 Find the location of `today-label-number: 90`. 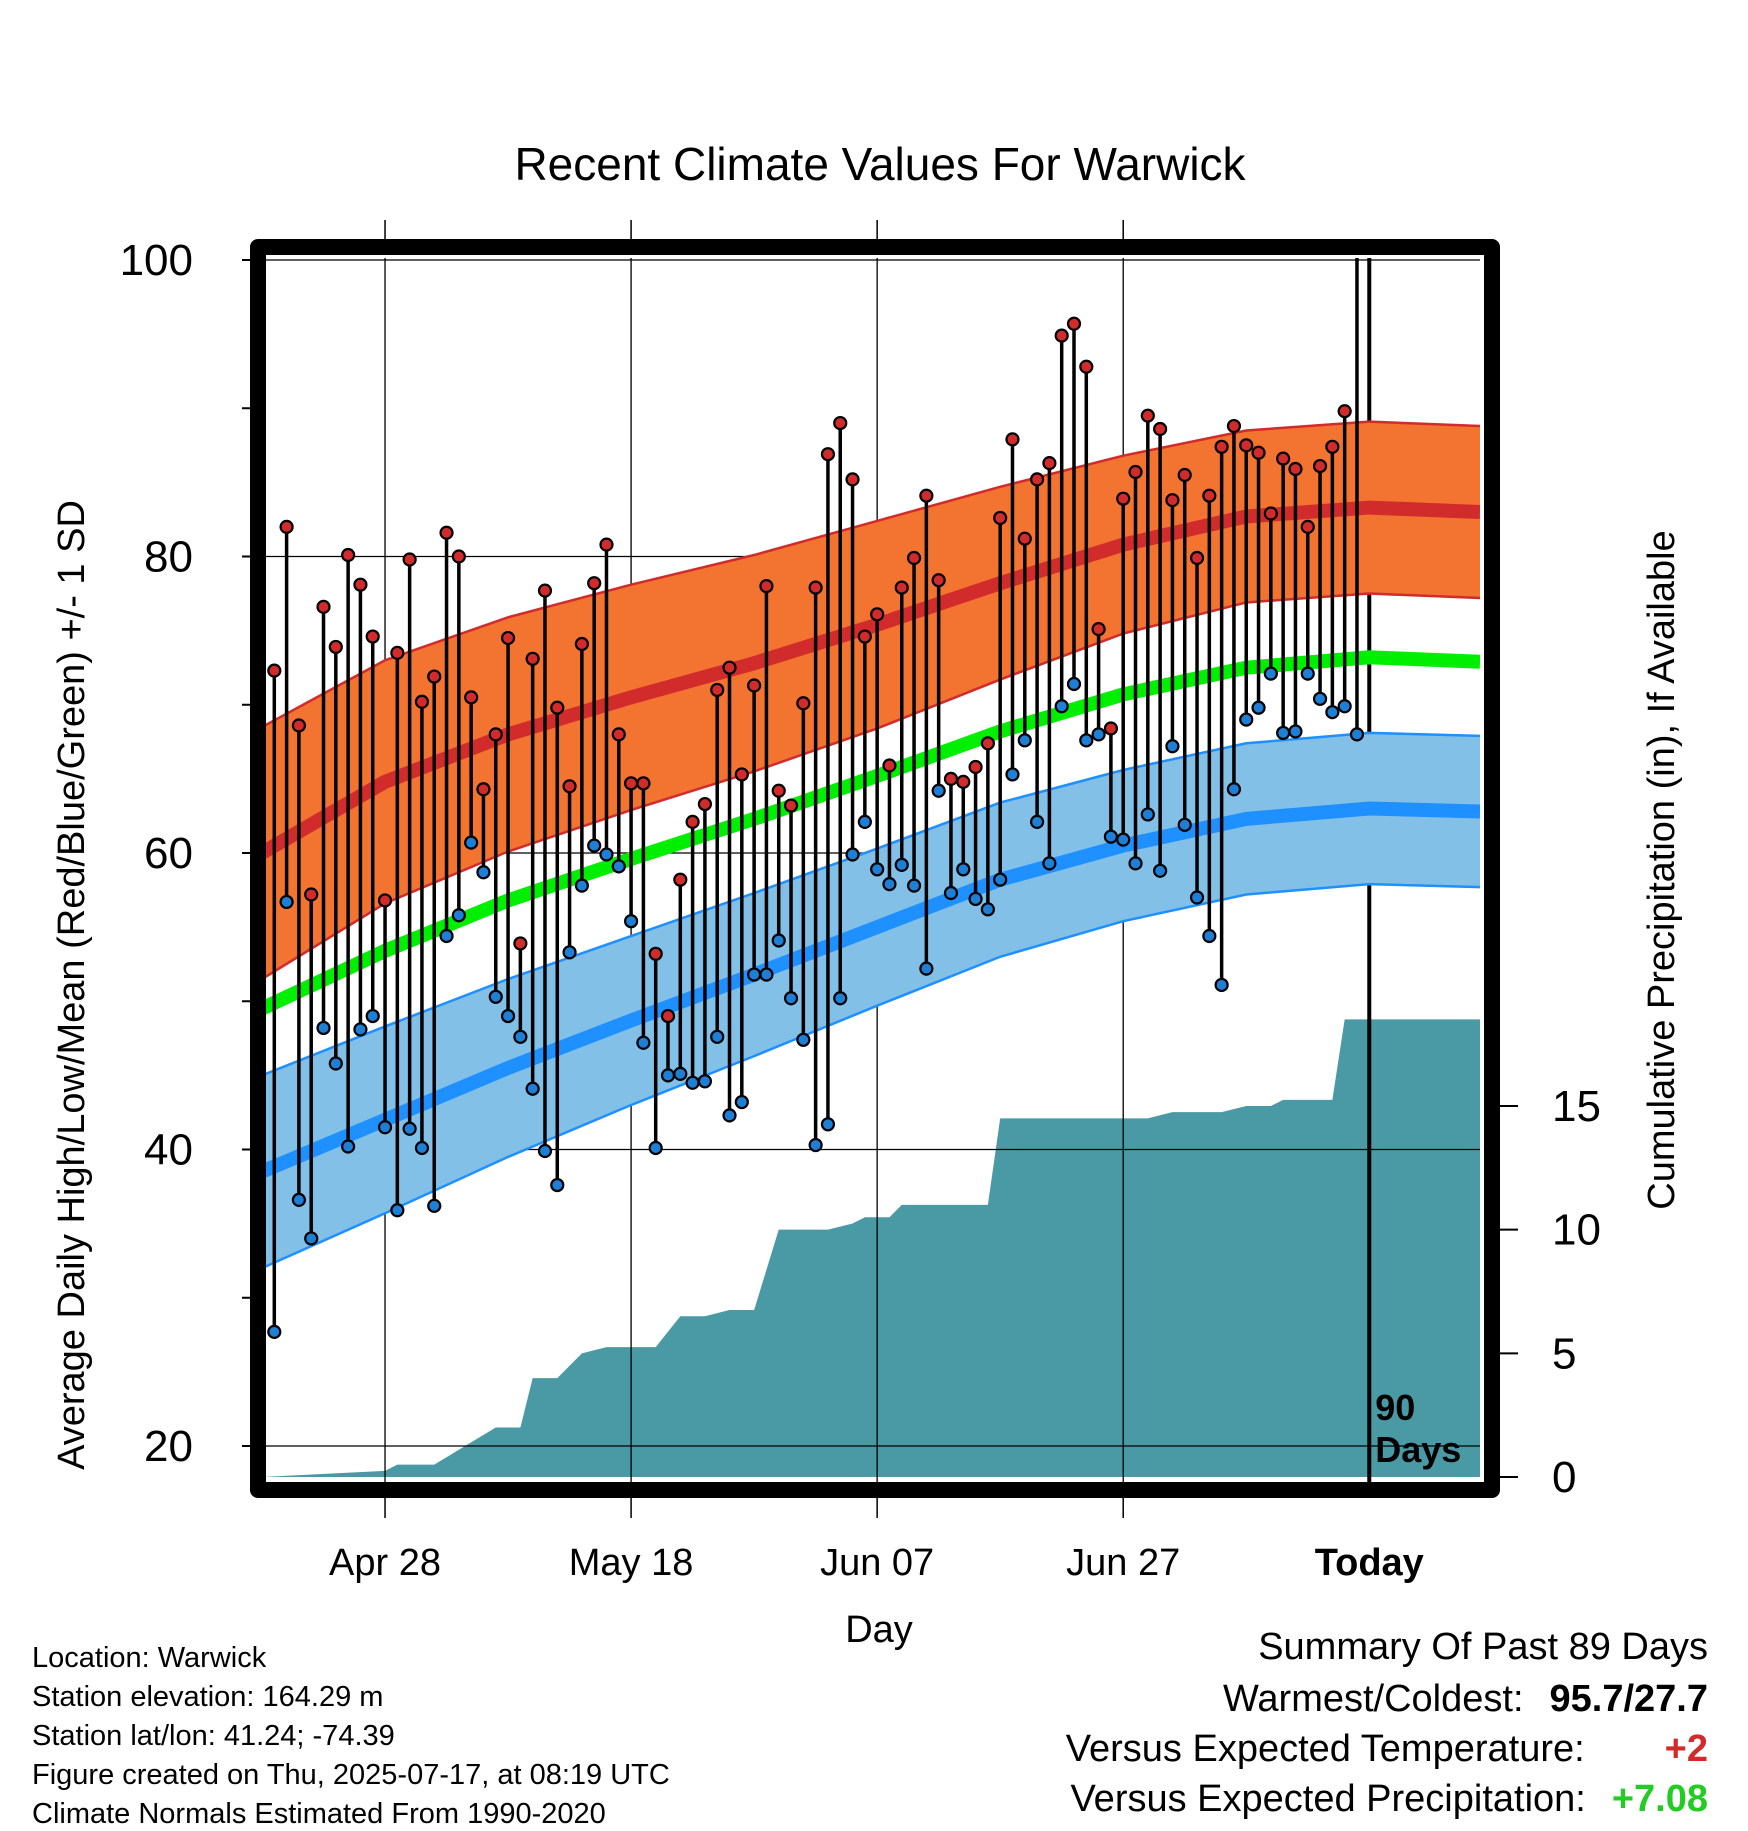

today-label-number: 90 is located at coordinates (1395, 1407).